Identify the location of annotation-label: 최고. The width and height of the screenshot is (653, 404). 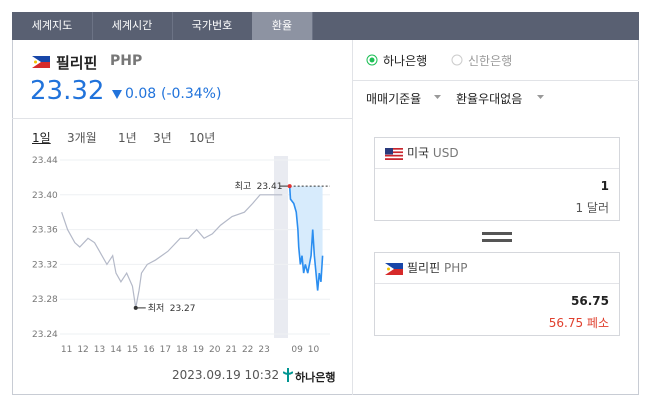
(243, 186).